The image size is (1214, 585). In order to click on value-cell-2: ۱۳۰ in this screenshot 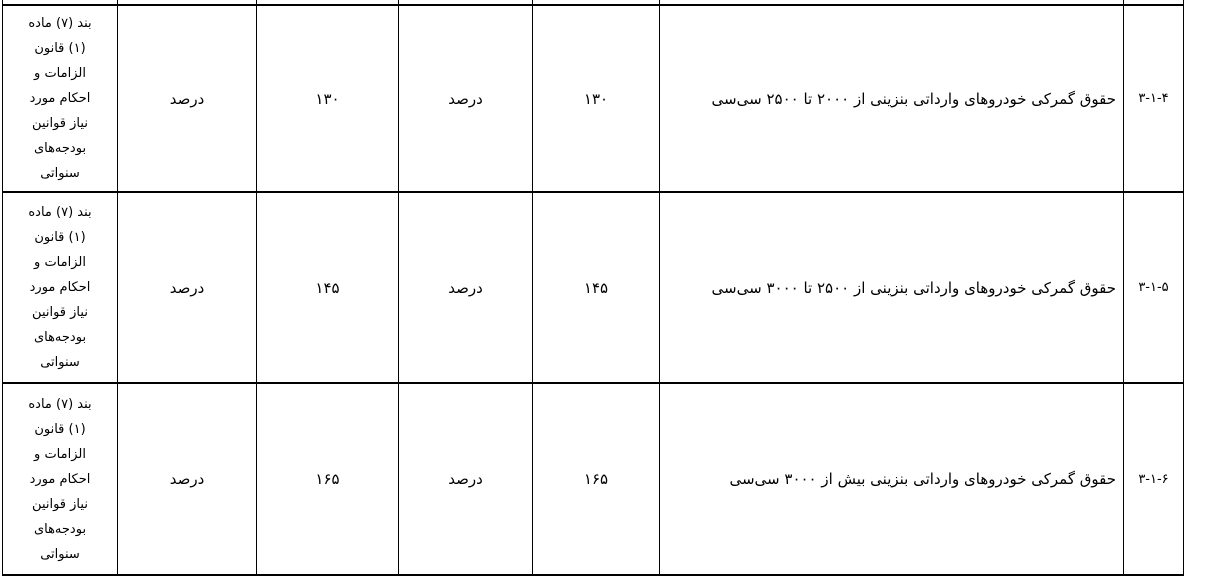, I will do `click(327, 99)`.